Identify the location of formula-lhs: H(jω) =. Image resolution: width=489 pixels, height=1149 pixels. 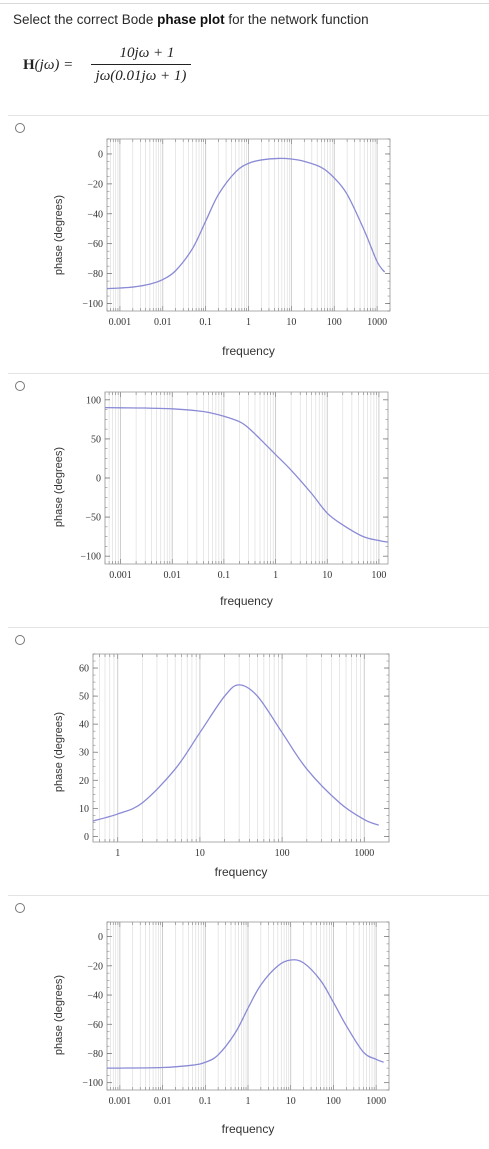
(48, 65).